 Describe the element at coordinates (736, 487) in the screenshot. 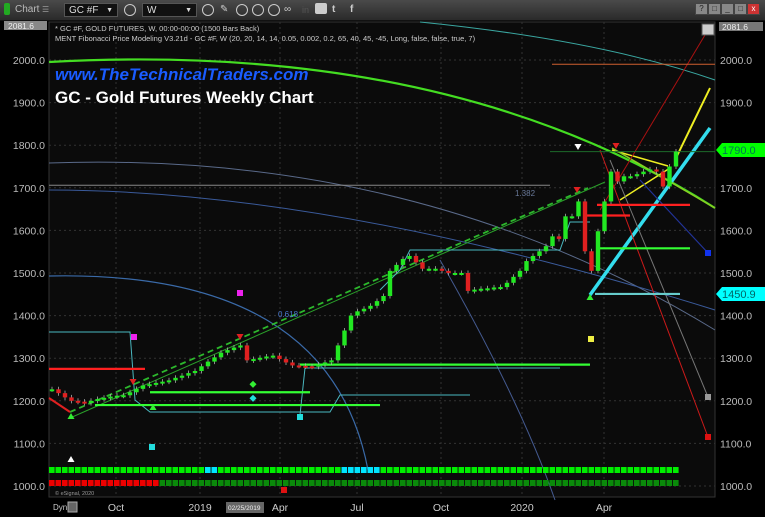

I see `y-tick-right: 1000.0` at that location.